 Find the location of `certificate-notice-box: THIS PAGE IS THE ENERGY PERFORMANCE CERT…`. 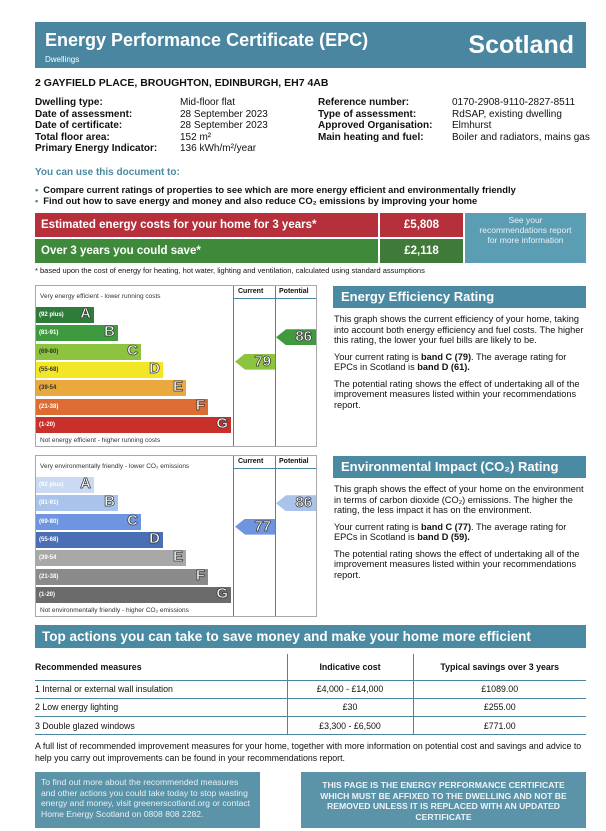

certificate-notice-box: THIS PAGE IS THE ENERGY PERFORMANCE CERT… is located at coordinates (443, 800).